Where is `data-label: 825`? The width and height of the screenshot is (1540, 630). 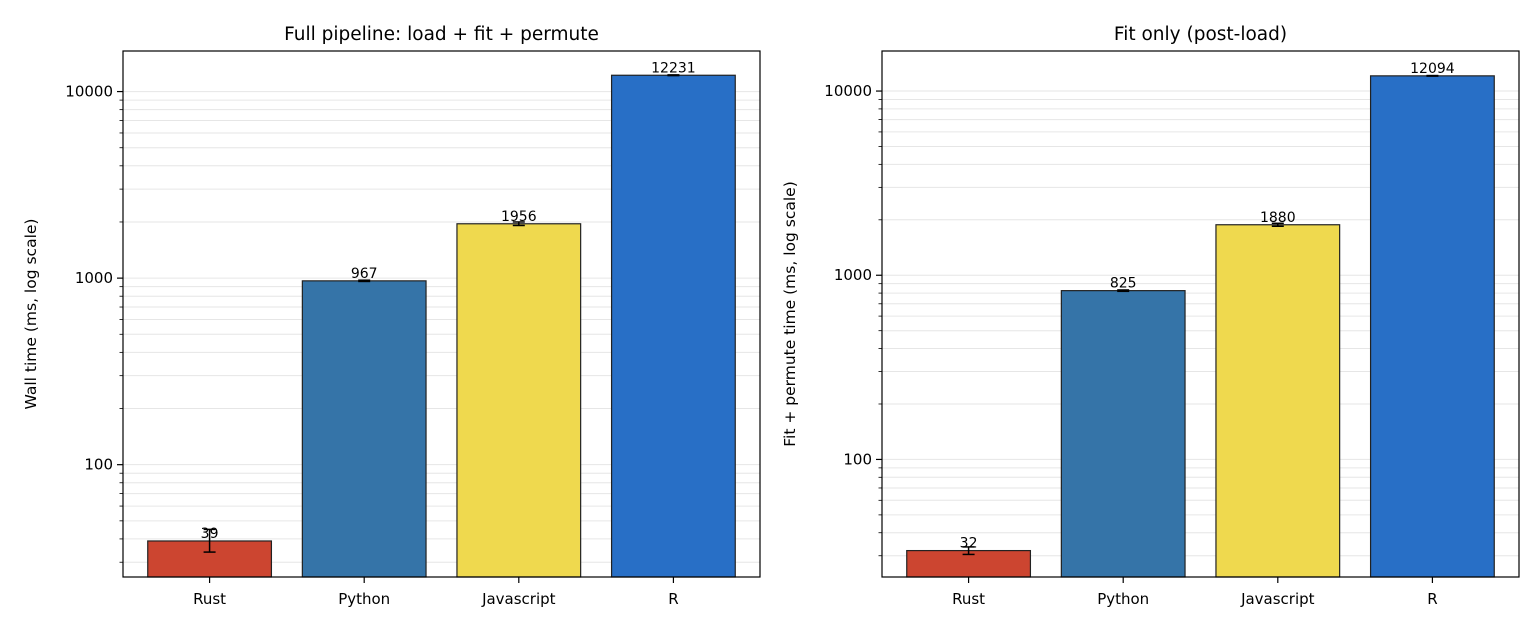
data-label: 825 is located at coordinates (1123, 284).